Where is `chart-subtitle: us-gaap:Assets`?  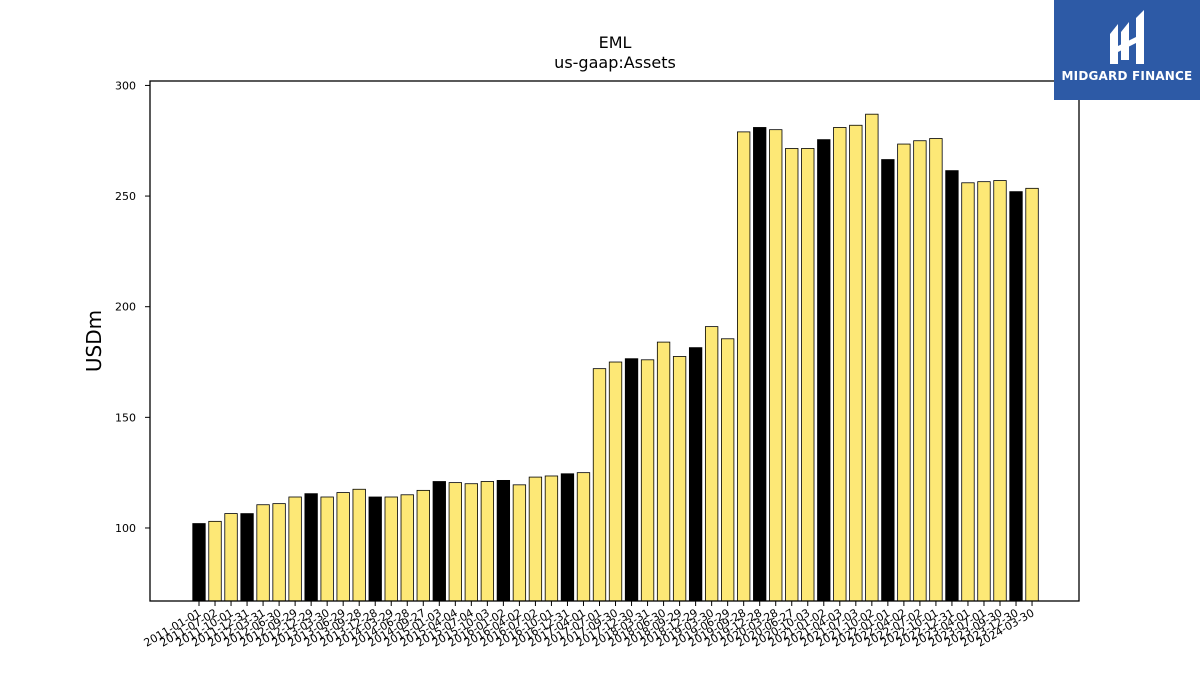 chart-subtitle: us-gaap:Assets is located at coordinates (615, 62).